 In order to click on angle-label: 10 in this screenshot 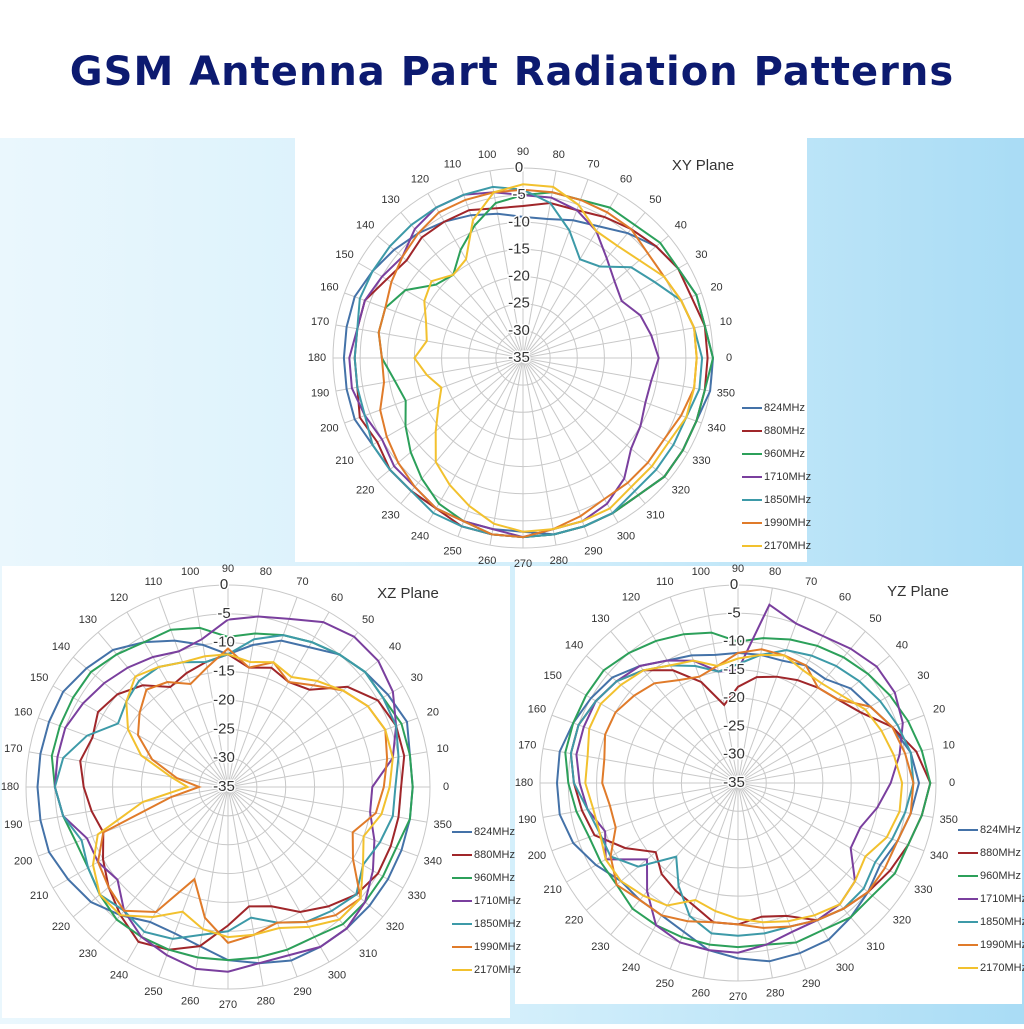, I will do `click(726, 322)`.